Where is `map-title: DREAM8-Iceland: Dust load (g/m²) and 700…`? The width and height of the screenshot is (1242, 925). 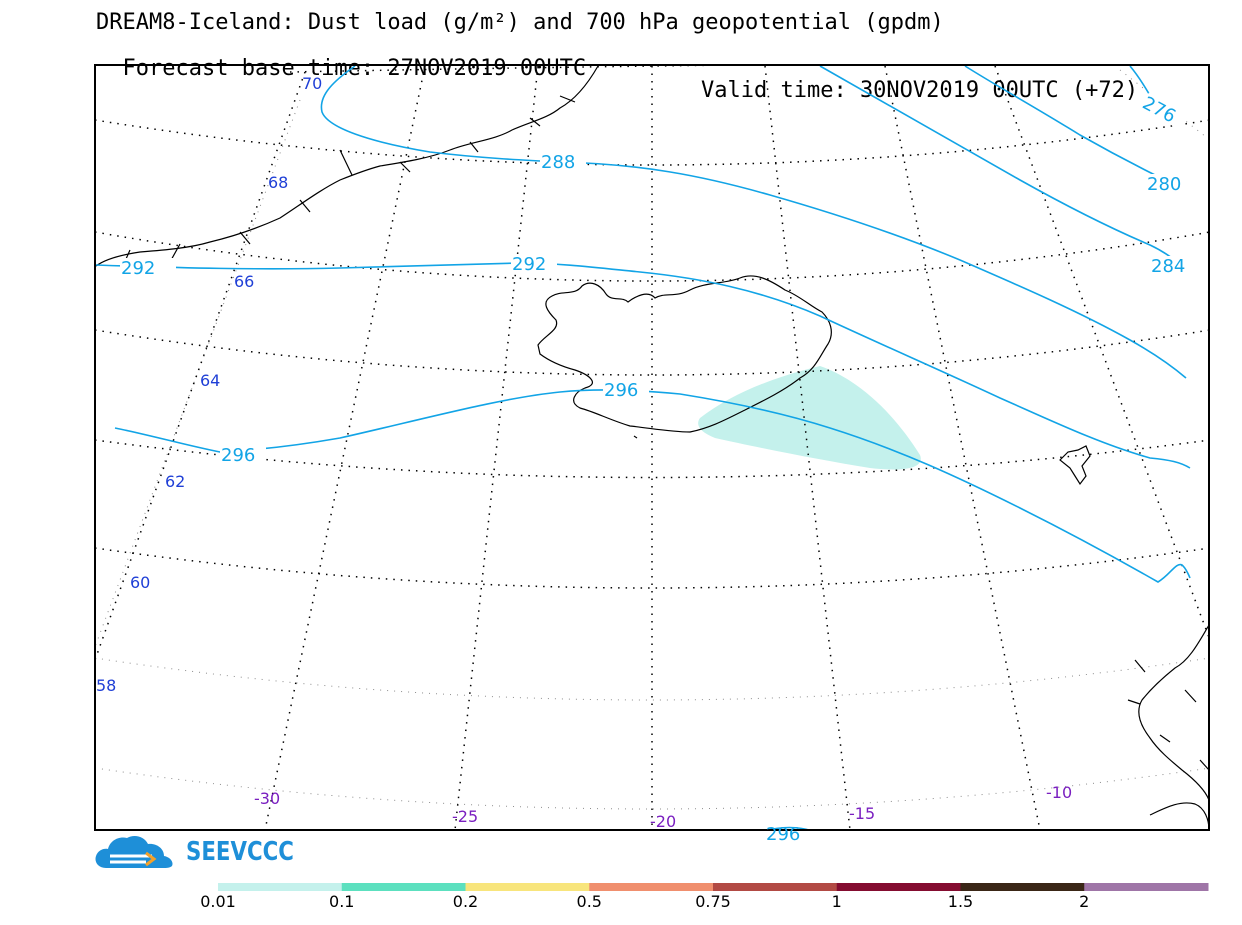 map-title: DREAM8-Iceland: Dust load (g/m²) and 700… is located at coordinates (520, 22).